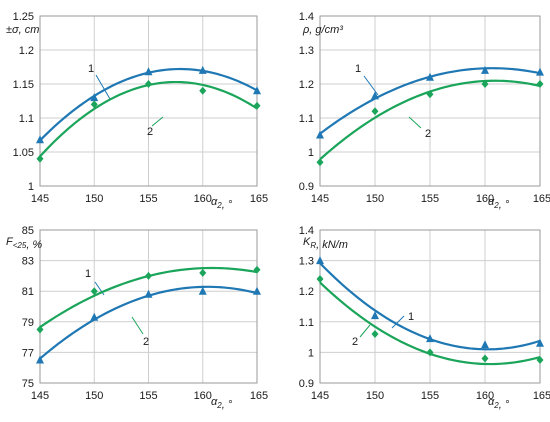 The height and width of the screenshot is (422, 550). What do you see at coordinates (24, 243) in the screenshot?
I see `y-axis-label: F<25, %` at bounding box center [24, 243].